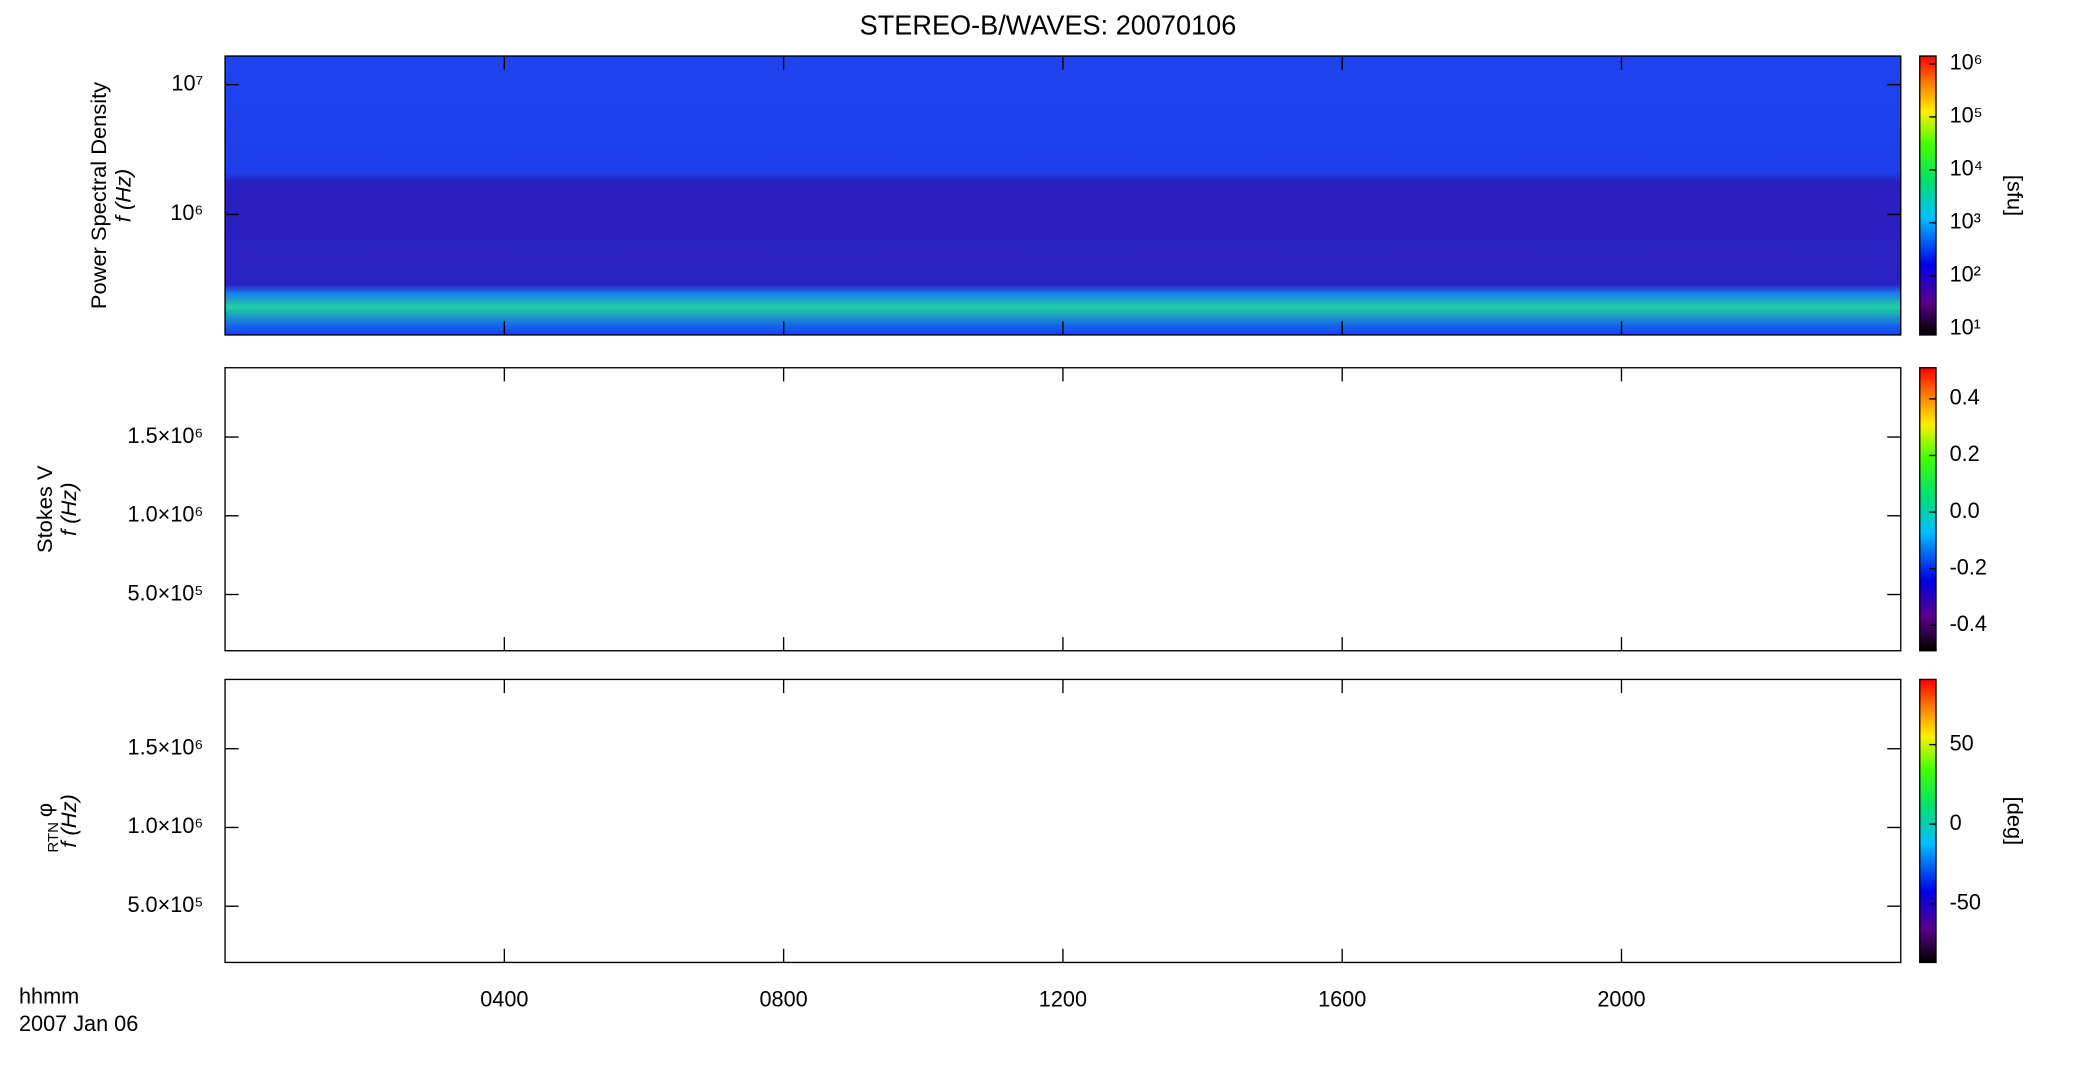 This screenshot has width=2096, height=1080. Describe the element at coordinates (1048, 24) in the screenshot. I see `chart-title: STEREO-B/WAVES: 20070106` at that location.